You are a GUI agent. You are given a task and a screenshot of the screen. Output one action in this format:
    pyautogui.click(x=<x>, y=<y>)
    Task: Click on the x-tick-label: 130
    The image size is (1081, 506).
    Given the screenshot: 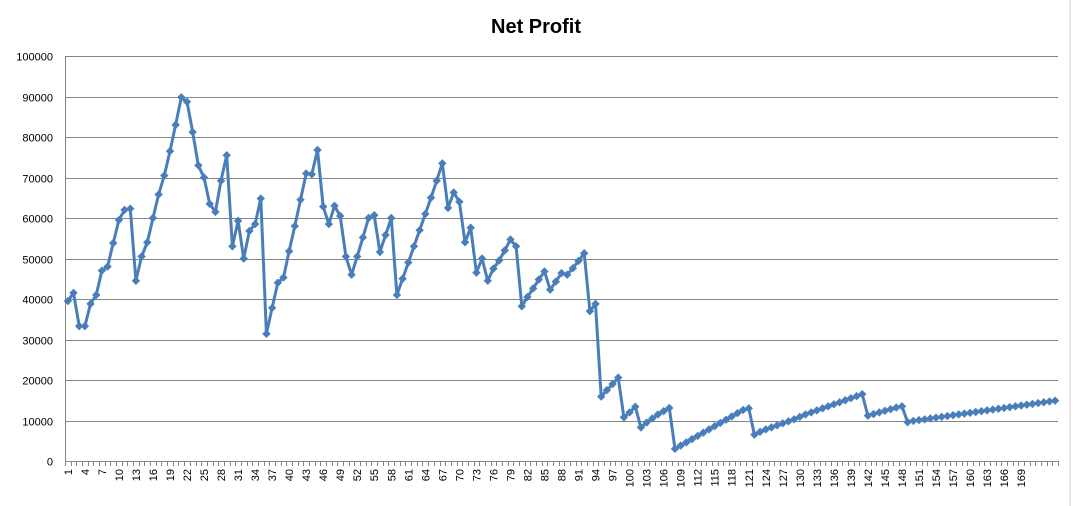 What is the action you would take?
    pyautogui.click(x=801, y=478)
    